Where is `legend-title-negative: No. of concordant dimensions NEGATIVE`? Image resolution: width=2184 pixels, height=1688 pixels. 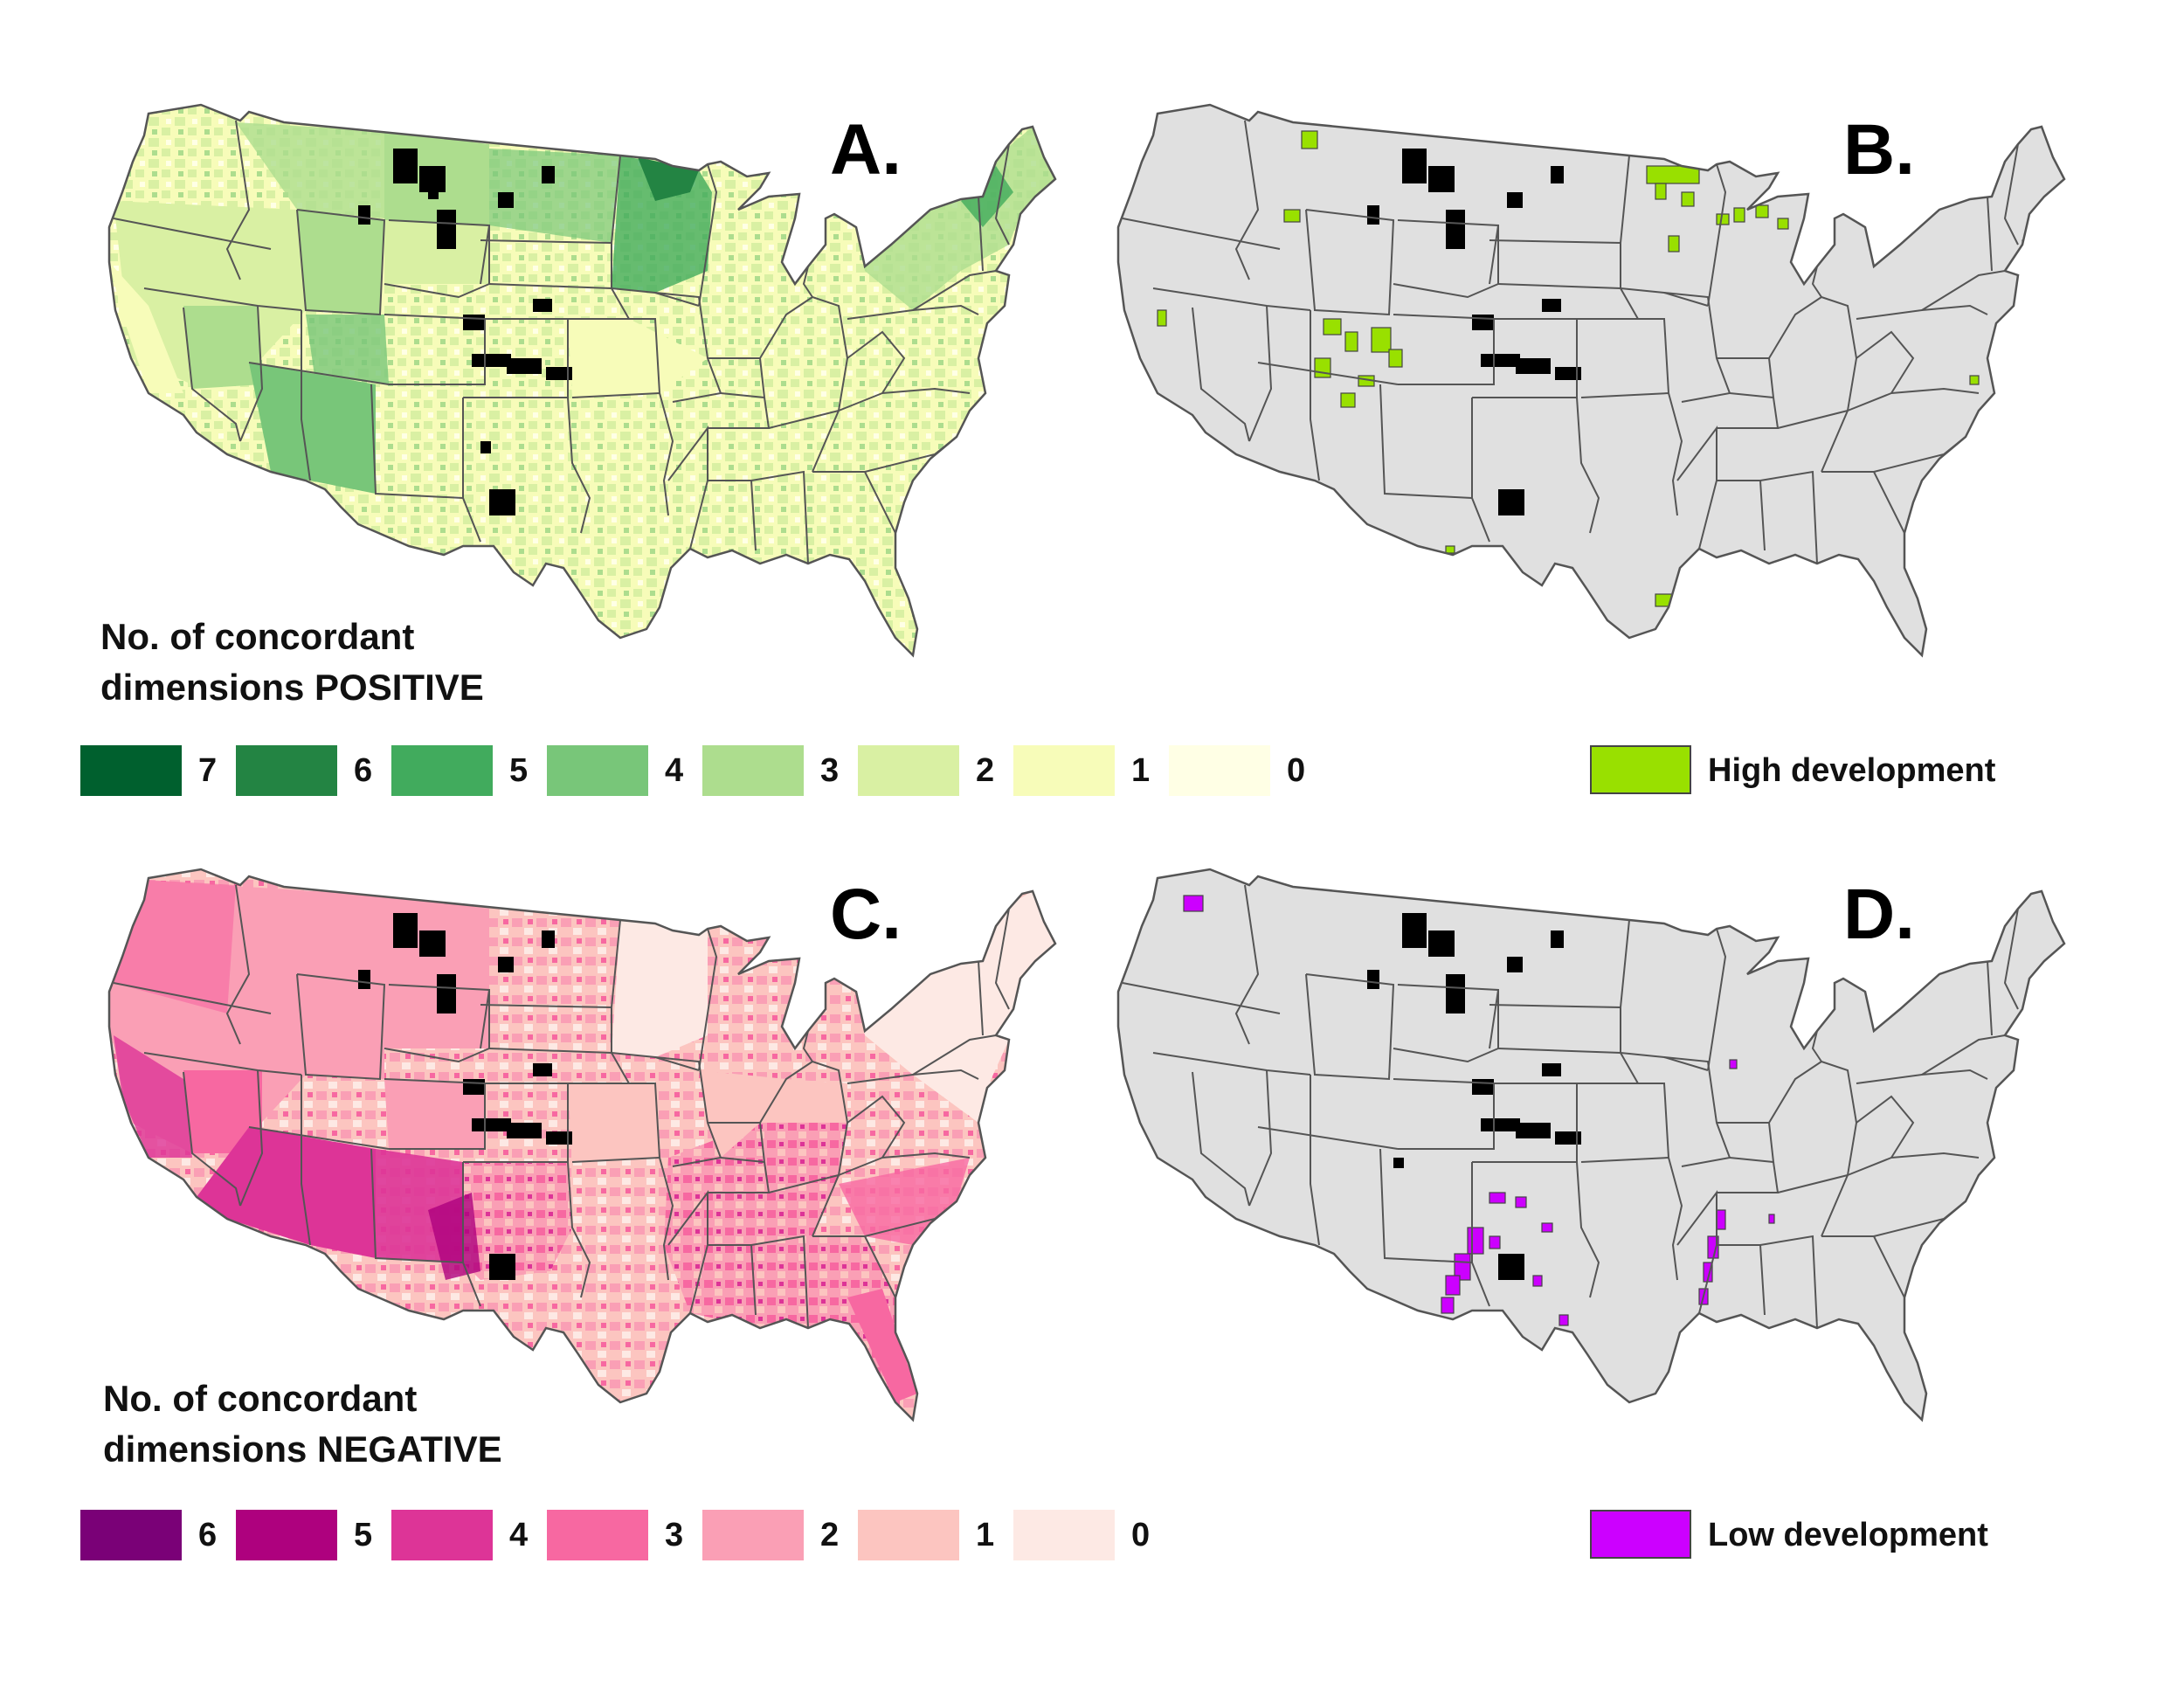
legend-title-negative: No. of concordant dimensions NEGATIVE is located at coordinates (302, 1424).